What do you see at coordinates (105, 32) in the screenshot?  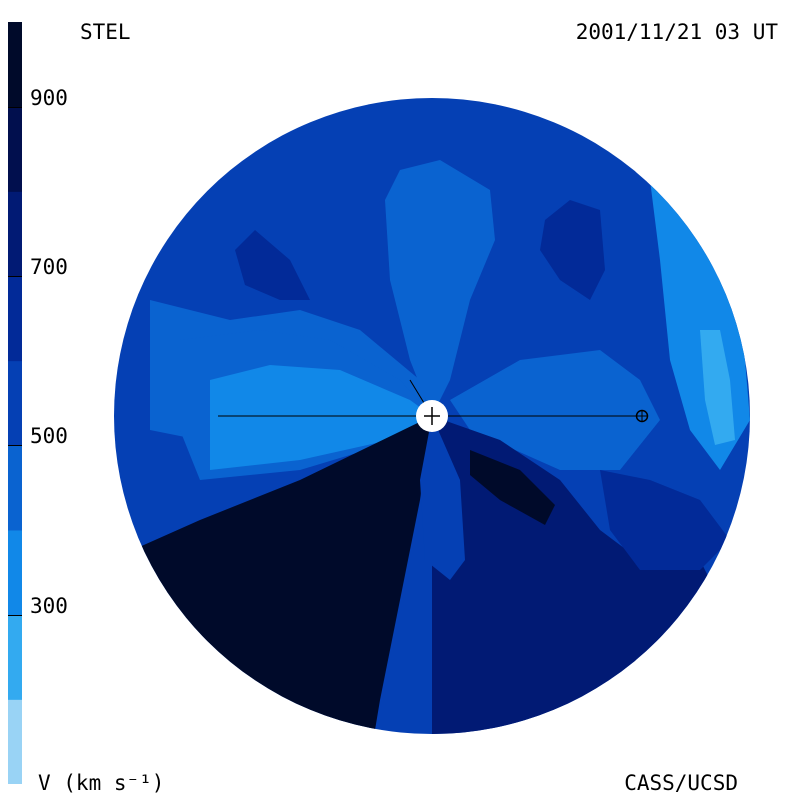 I see `source-label: STEL` at bounding box center [105, 32].